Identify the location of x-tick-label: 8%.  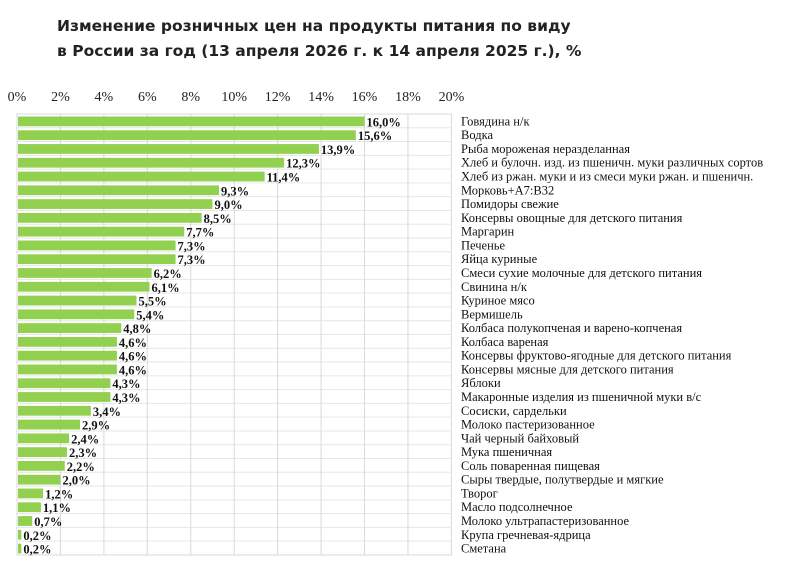
(190, 97).